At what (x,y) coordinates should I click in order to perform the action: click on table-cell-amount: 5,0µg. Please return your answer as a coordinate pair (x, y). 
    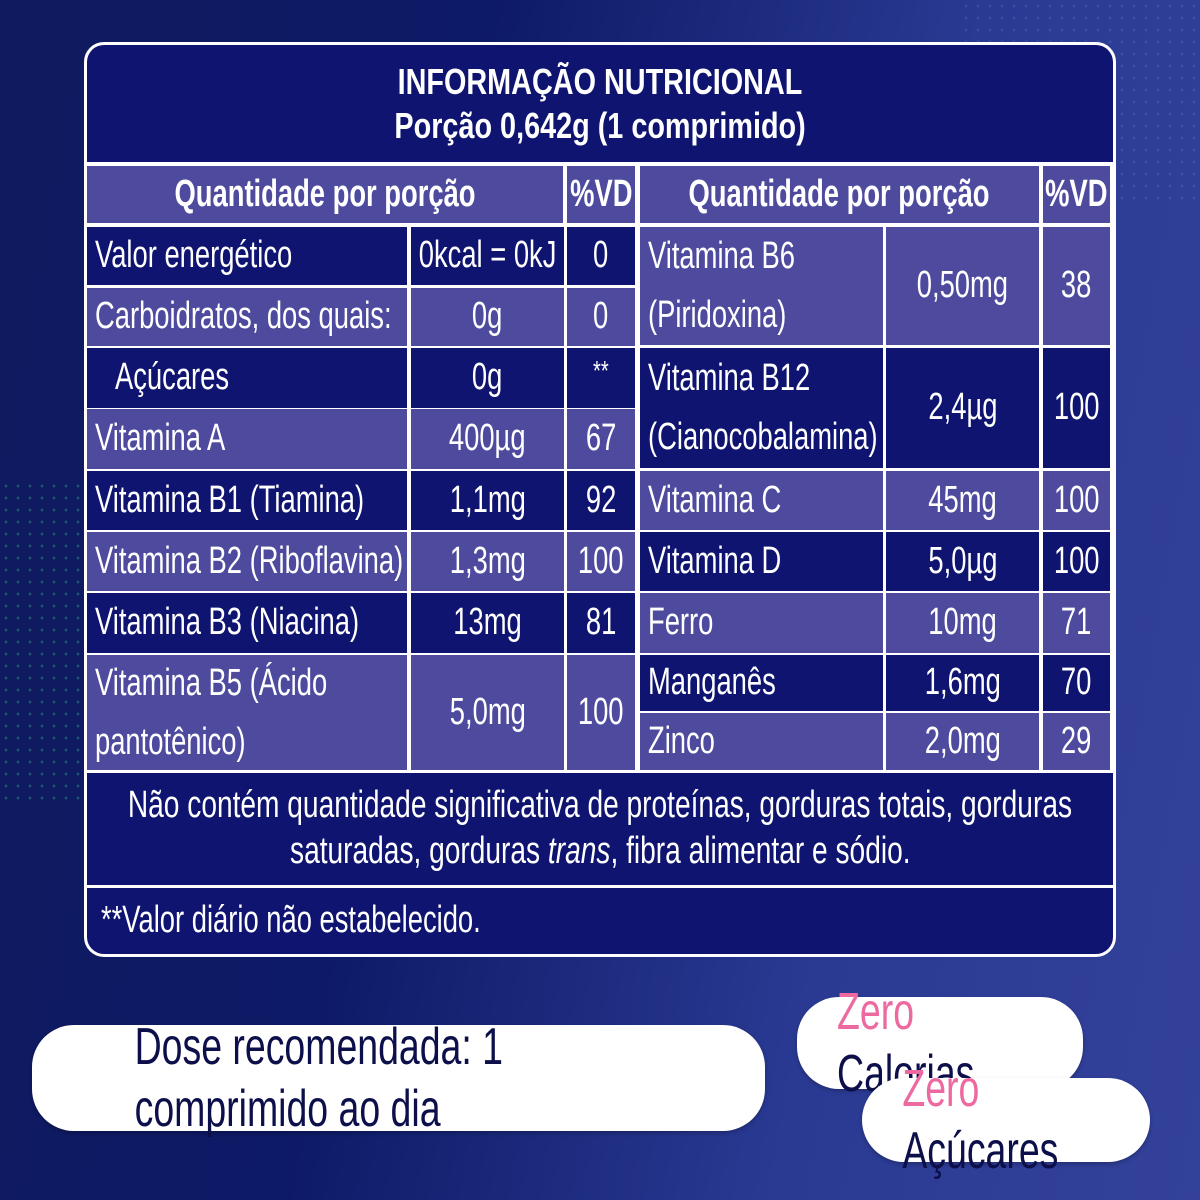
    Looking at the image, I should click on (962, 561).